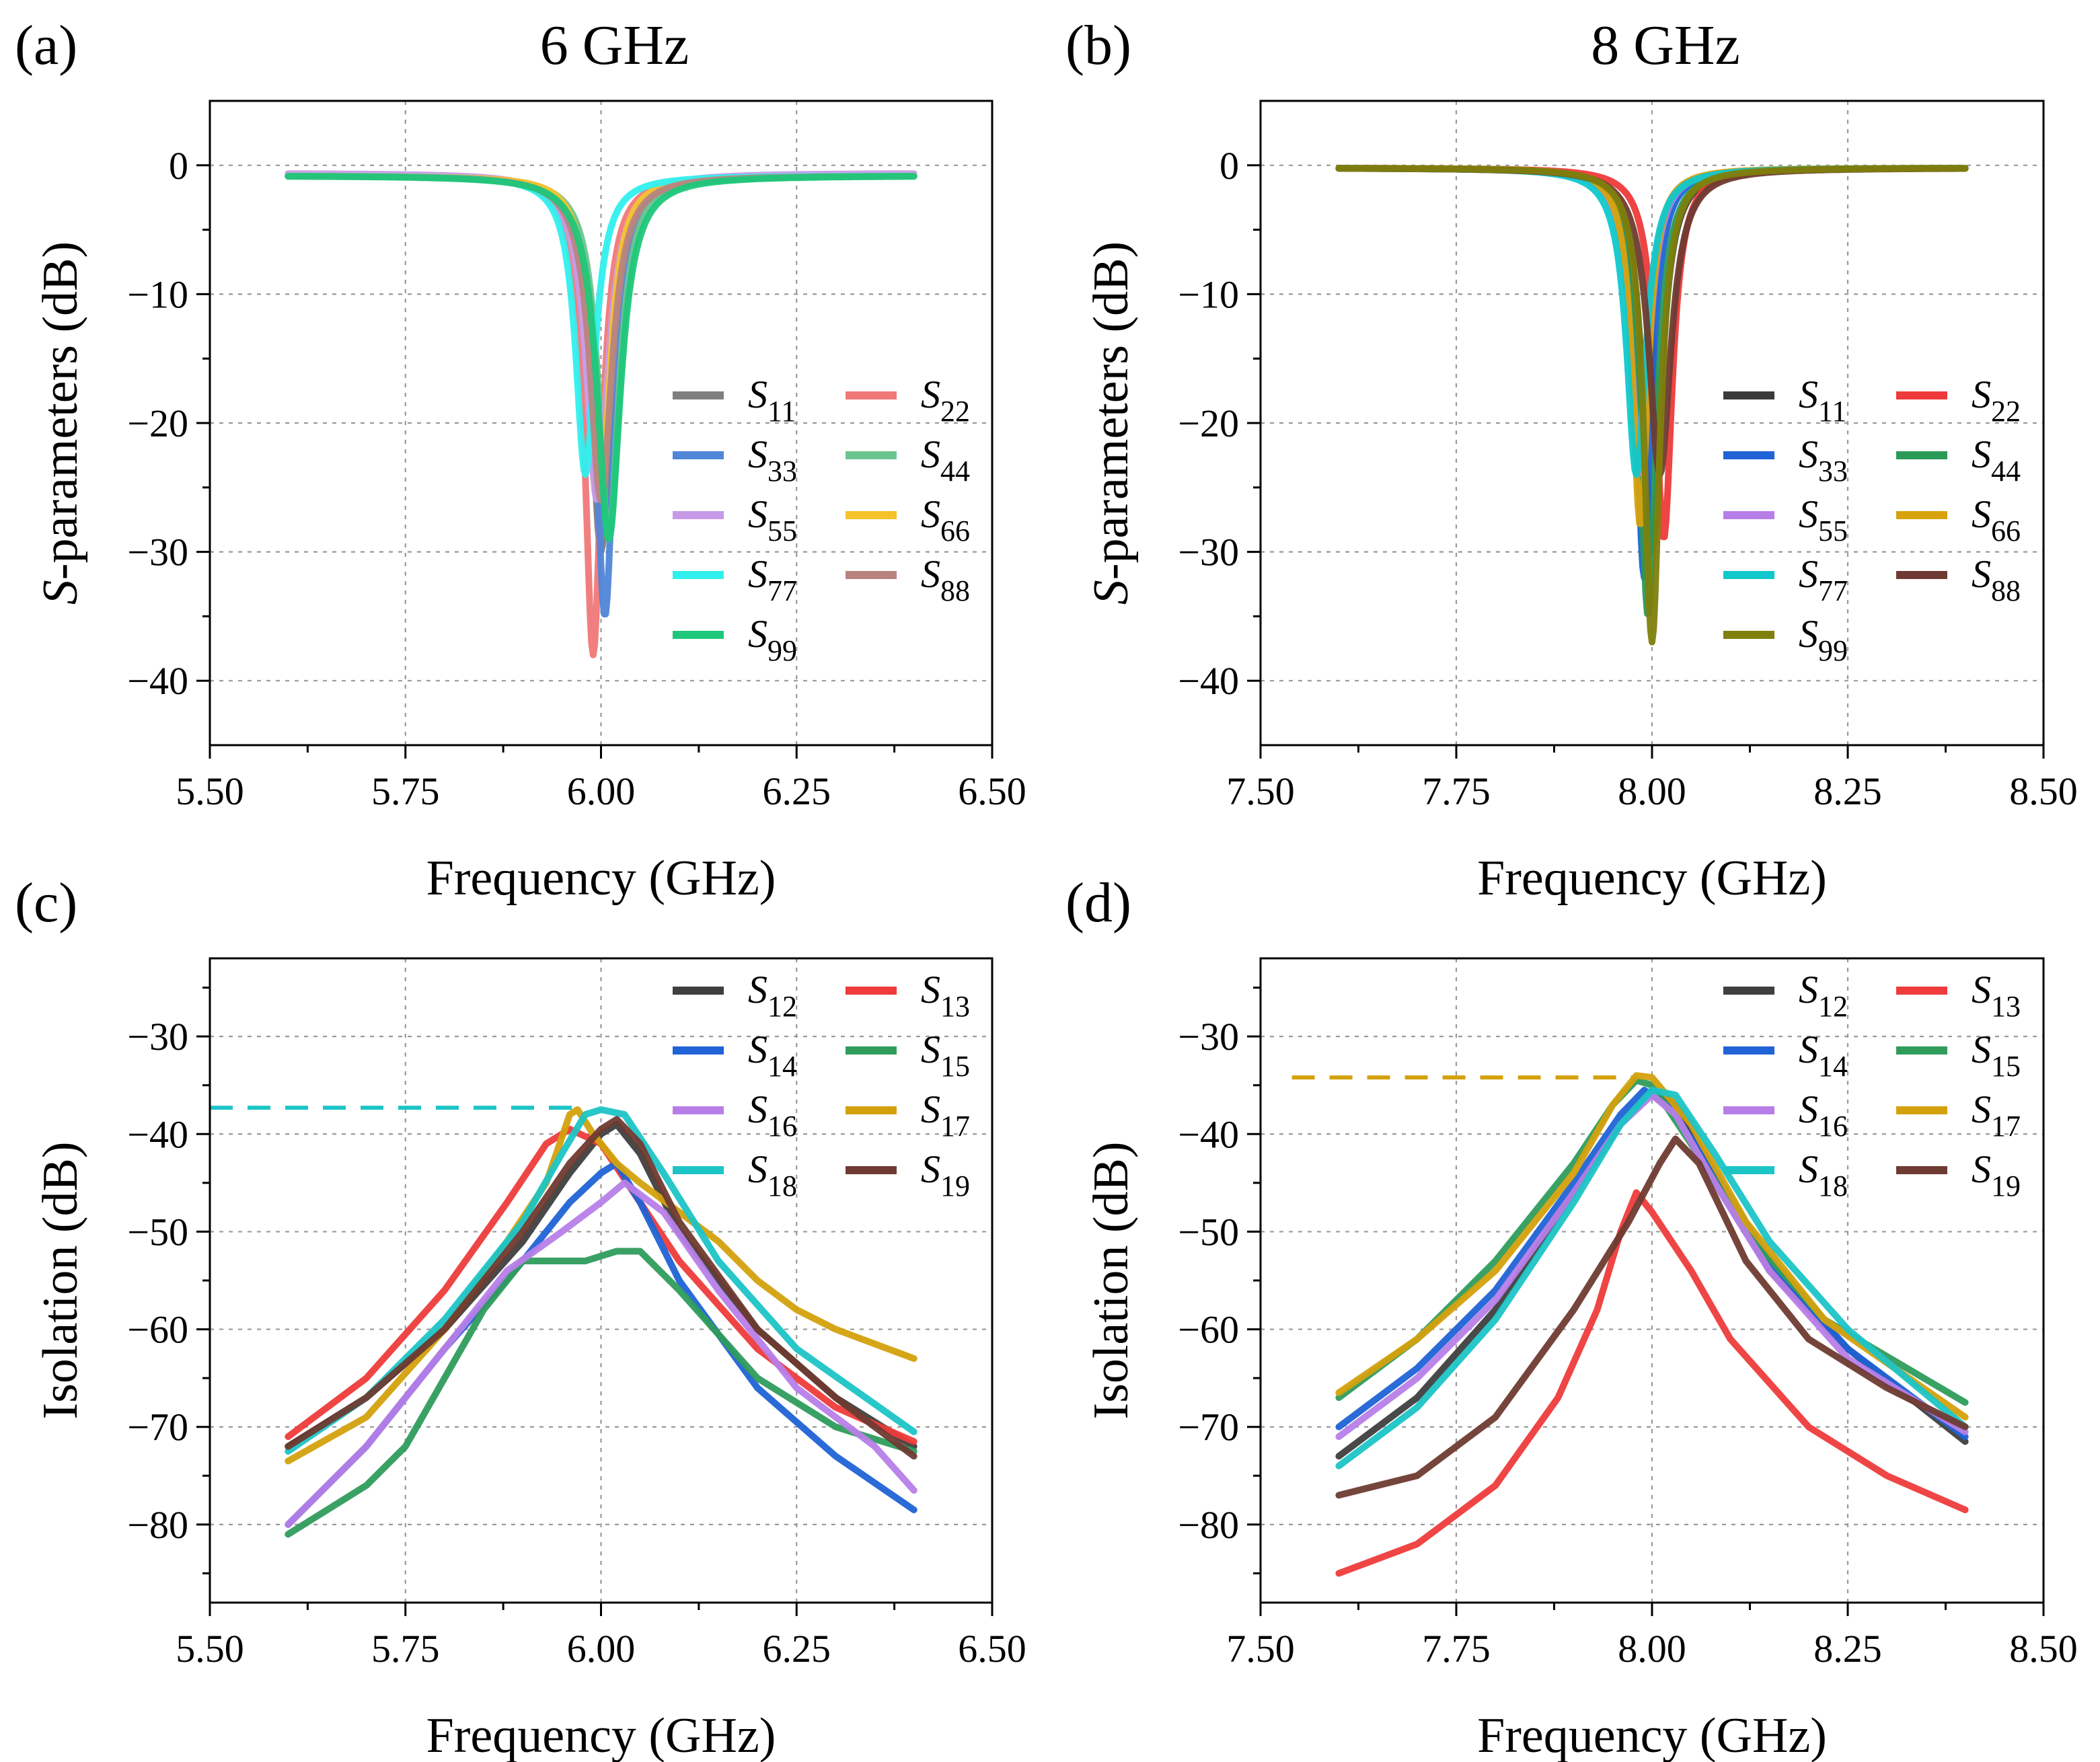  What do you see at coordinates (1833, 530) in the screenshot?
I see `legend-label-subscript: 55` at bounding box center [1833, 530].